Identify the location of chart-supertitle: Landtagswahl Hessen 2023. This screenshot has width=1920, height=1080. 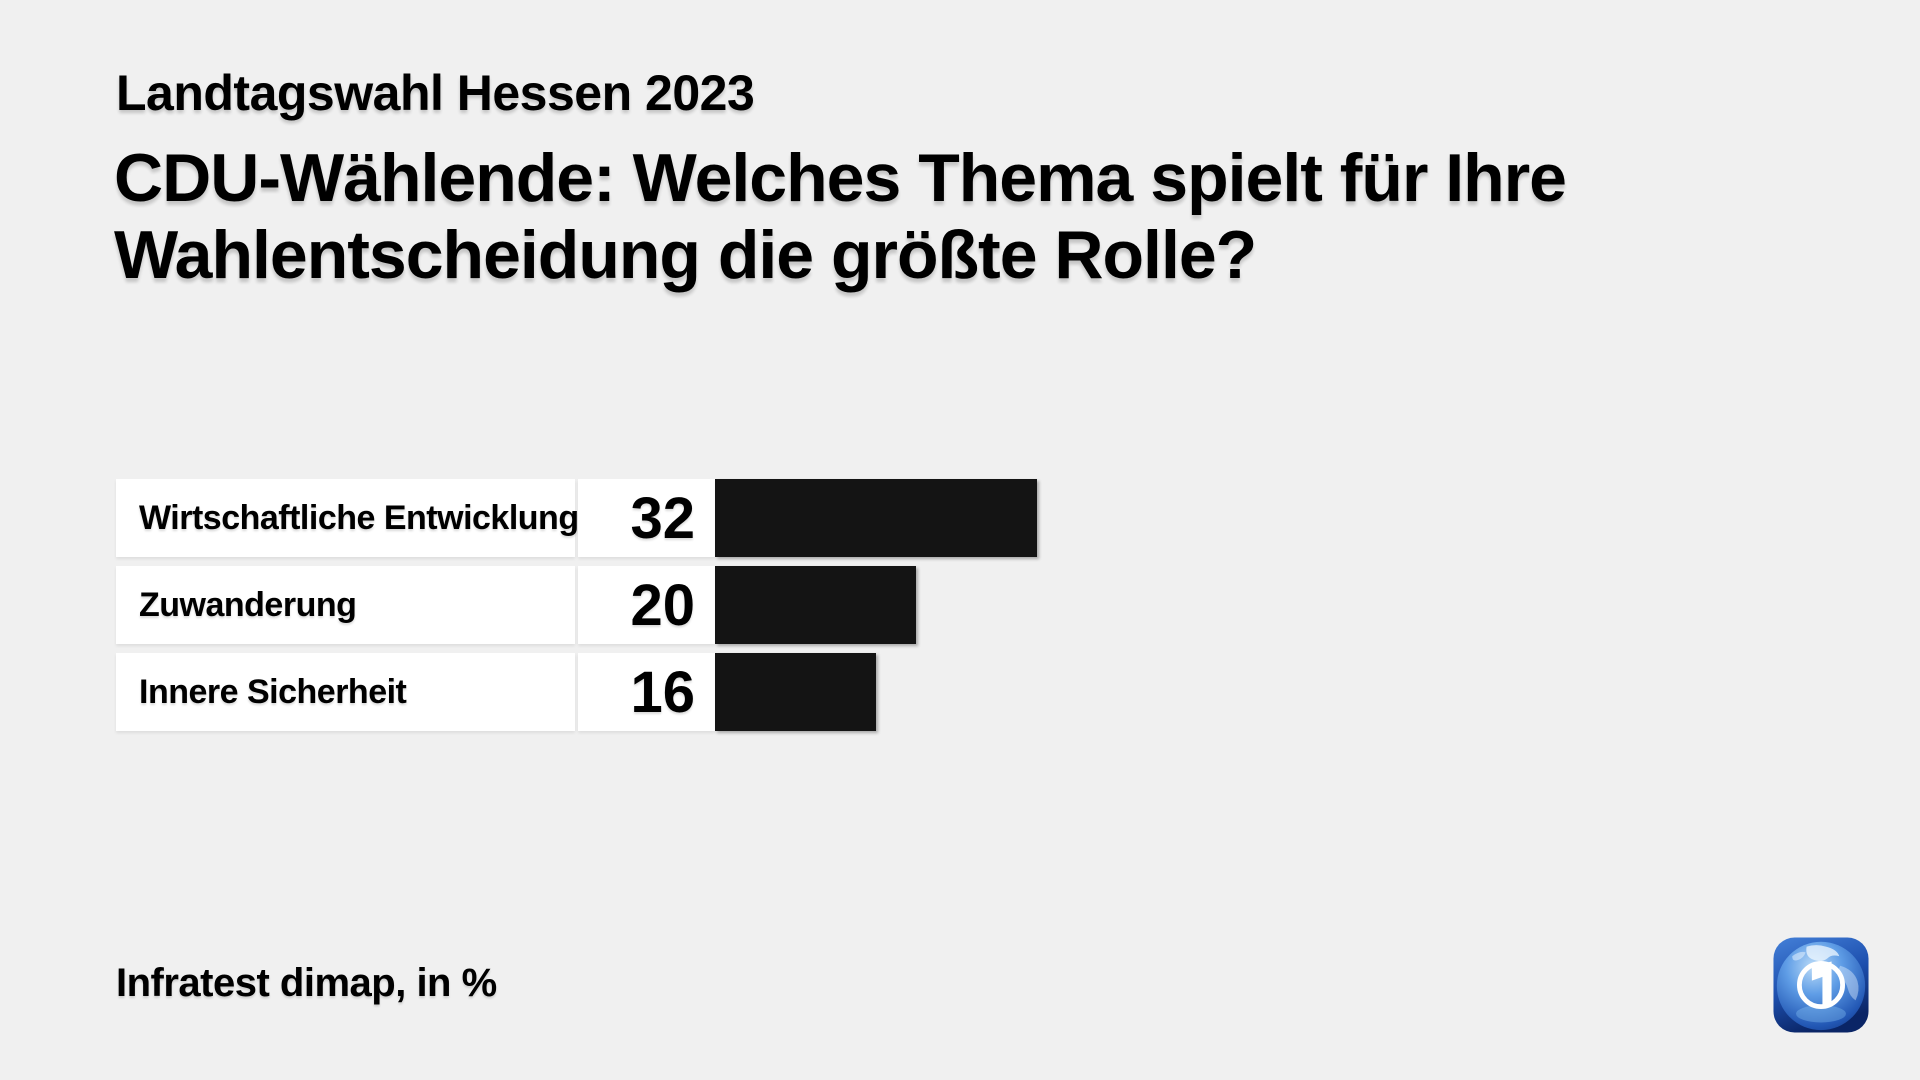
(435, 93).